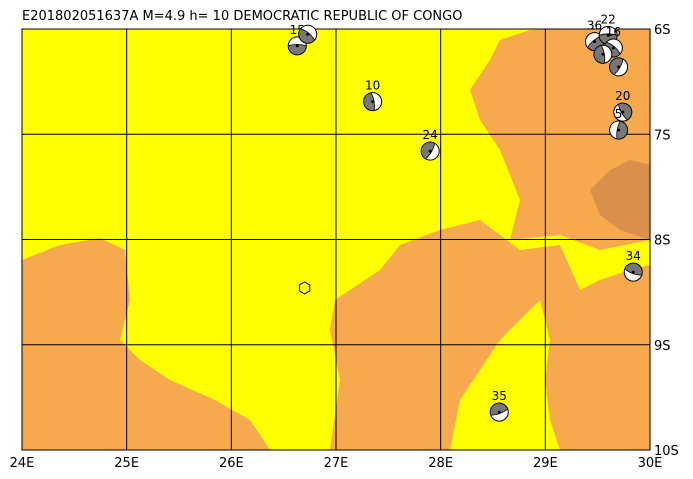  Describe the element at coordinates (231, 463) in the screenshot. I see `lon-tick-label: 26E` at that location.